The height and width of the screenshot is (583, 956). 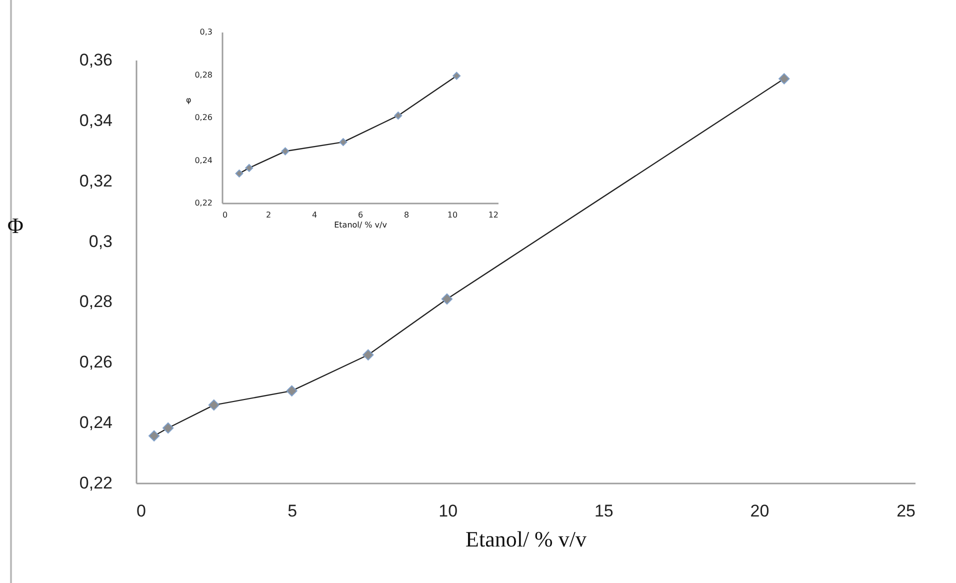 I want to click on y-axis-title: φ, so click(x=189, y=99).